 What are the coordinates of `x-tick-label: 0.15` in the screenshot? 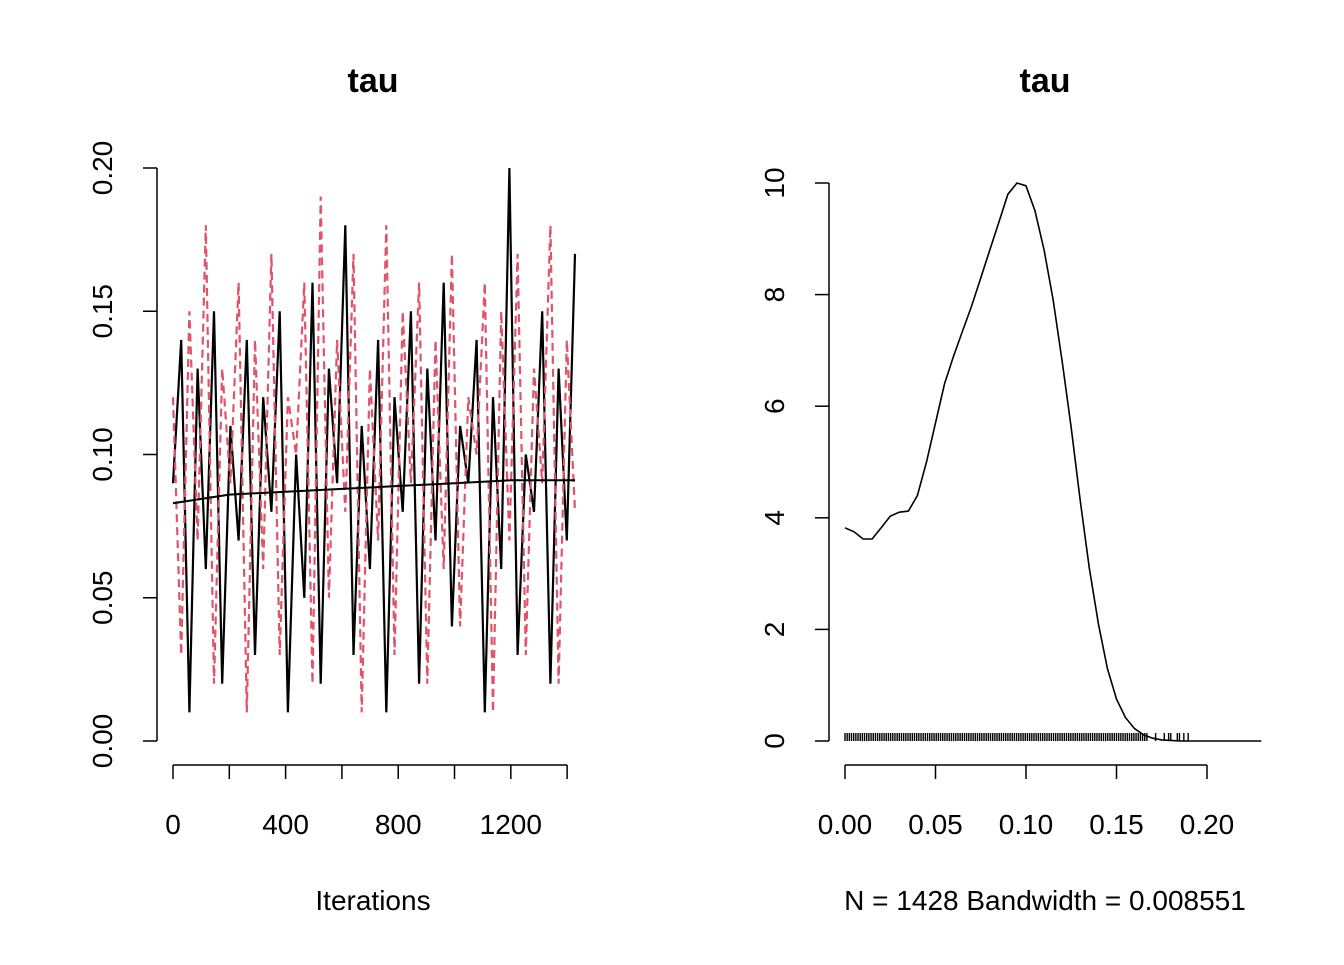 It's located at (1116, 824).